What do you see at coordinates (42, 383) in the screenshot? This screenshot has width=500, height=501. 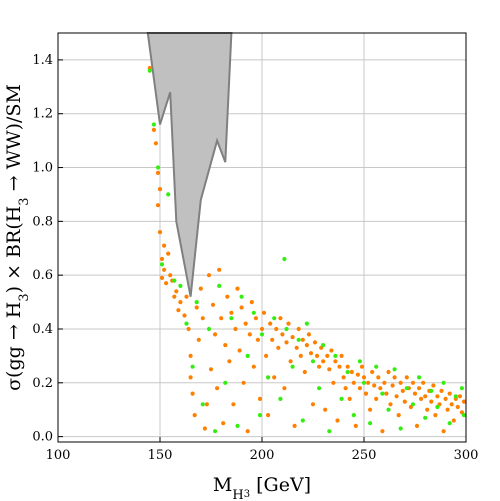 I see `y-tick-label: 0.2` at bounding box center [42, 383].